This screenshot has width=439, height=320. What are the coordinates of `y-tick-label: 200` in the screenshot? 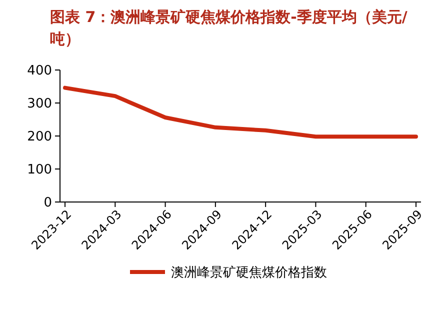 It's located at (39, 137).